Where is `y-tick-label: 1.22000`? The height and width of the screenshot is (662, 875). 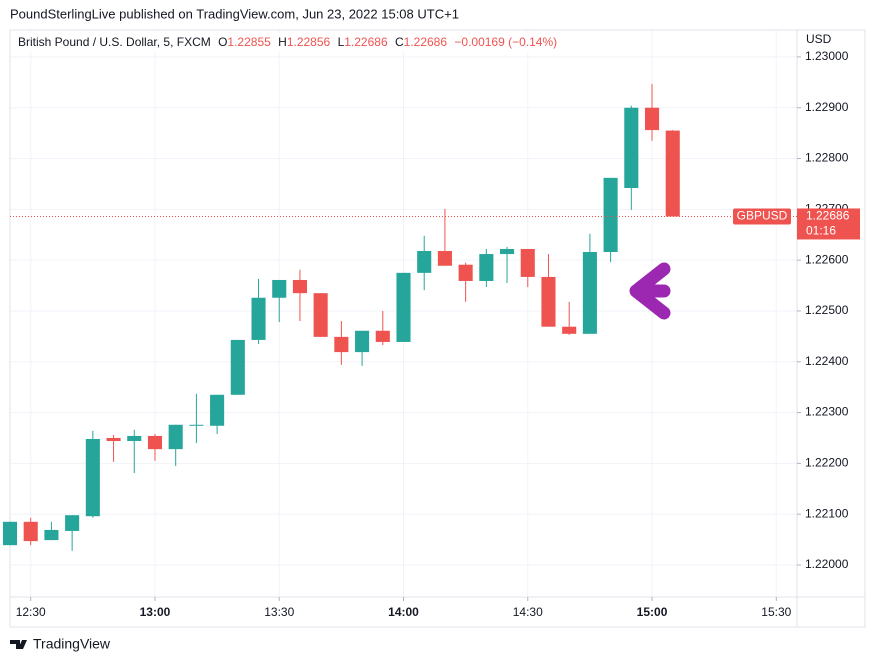
y-tick-label: 1.22000 is located at coordinates (827, 564).